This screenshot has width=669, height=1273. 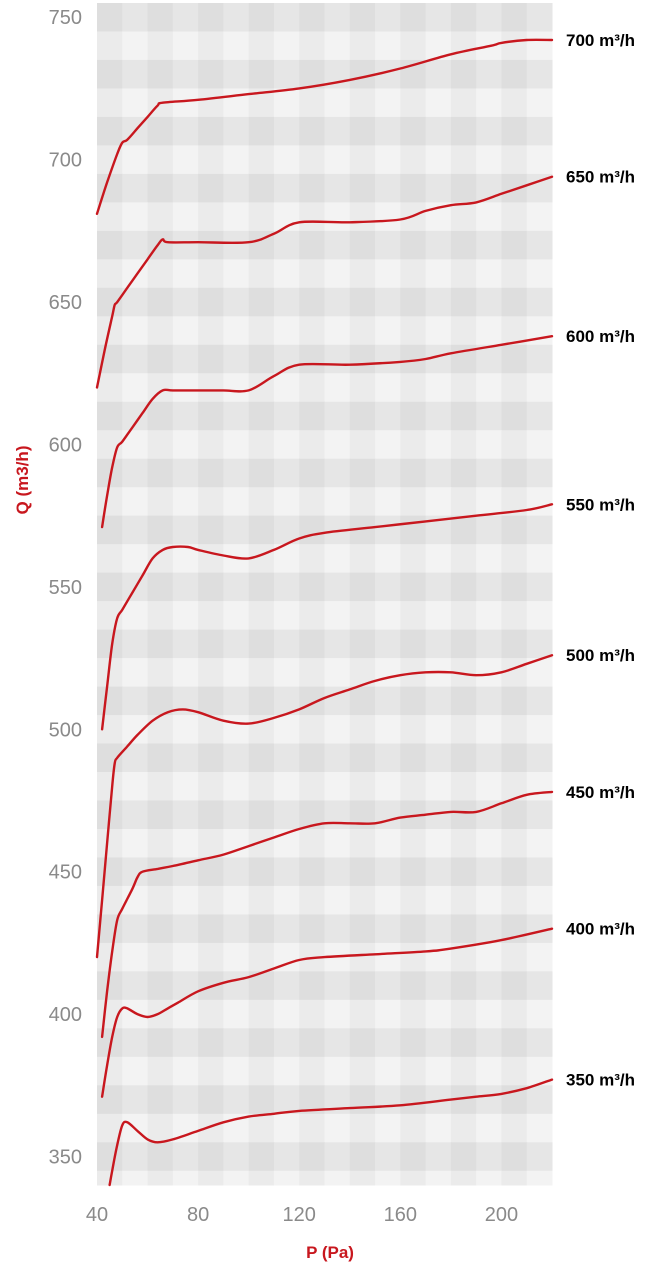 I want to click on series-label-4: 500 m³/h, so click(x=600, y=655).